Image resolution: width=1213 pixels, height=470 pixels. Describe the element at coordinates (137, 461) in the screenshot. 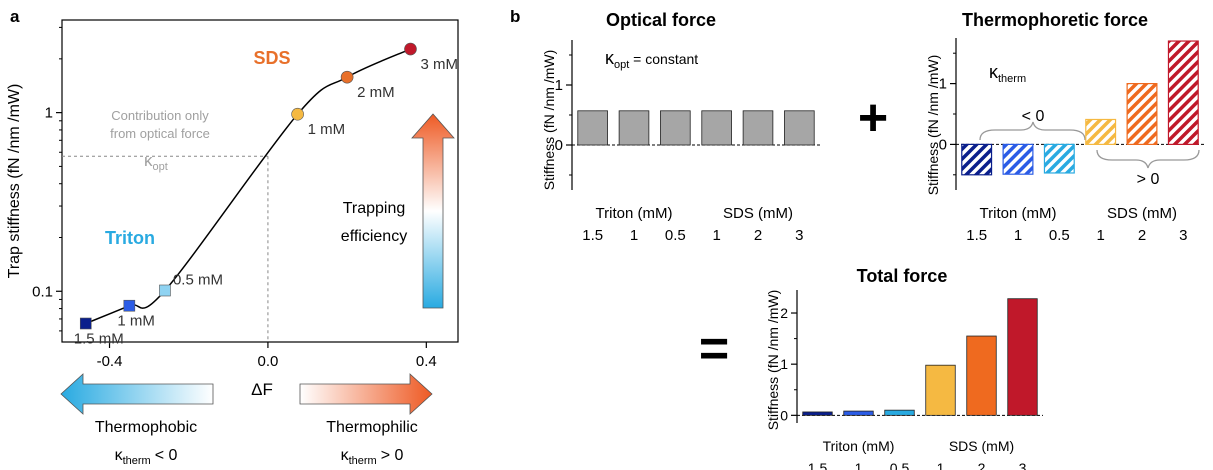

I see `kappa-therm-sub-neg: therm` at that location.